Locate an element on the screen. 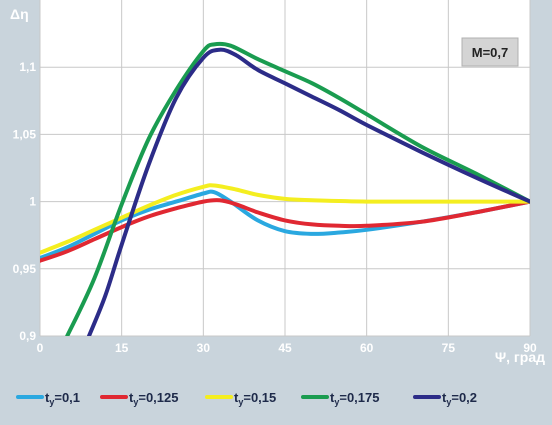 This screenshot has height=425, width=552. x-tick-label: 90 is located at coordinates (530, 348).